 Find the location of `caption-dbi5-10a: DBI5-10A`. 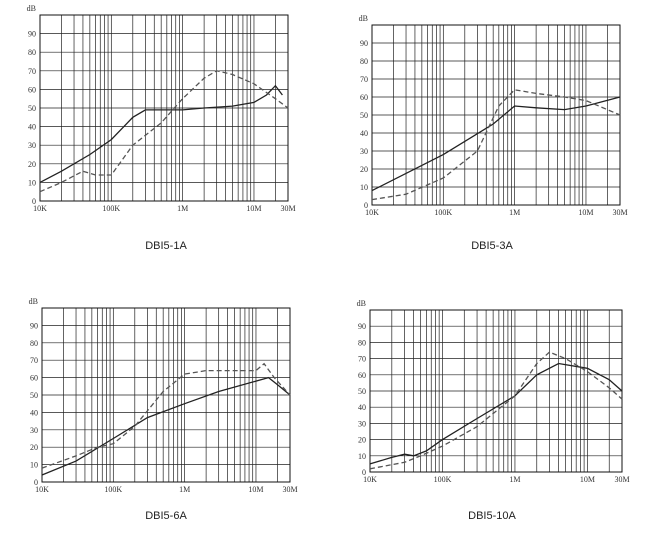

caption-dbi5-10a: DBI5-10A is located at coordinates (492, 516).